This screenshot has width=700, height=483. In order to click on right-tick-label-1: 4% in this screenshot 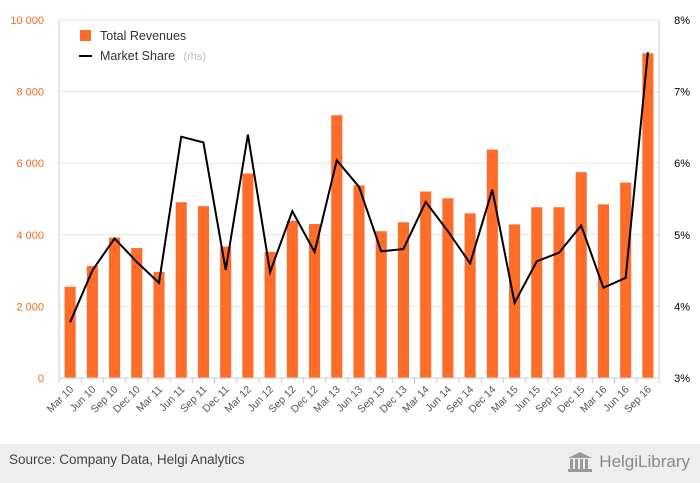, I will do `click(682, 307)`.